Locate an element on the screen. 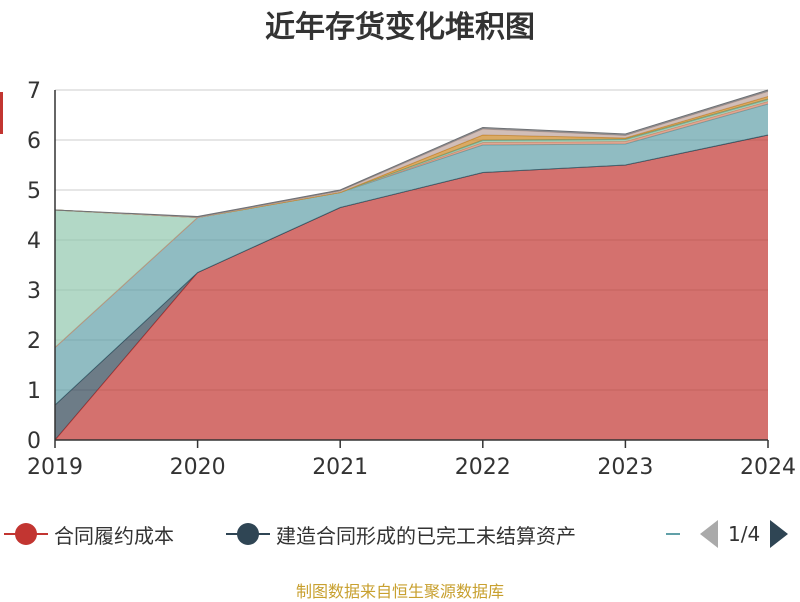  y-tick-label: 2 is located at coordinates (34, 341).